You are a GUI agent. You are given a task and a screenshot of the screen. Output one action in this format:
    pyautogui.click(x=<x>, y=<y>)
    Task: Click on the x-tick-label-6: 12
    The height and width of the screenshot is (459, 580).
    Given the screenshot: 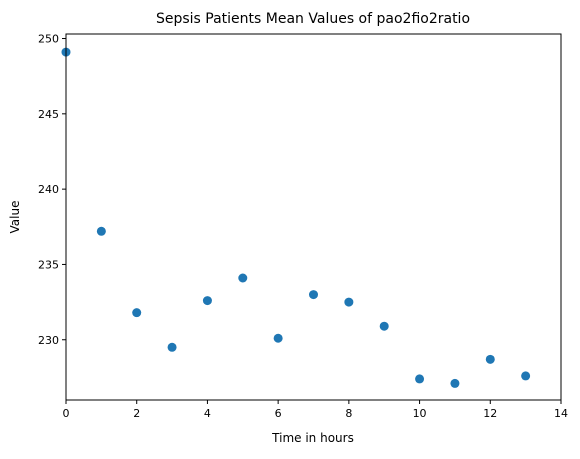 What is the action you would take?
    pyautogui.click(x=490, y=413)
    